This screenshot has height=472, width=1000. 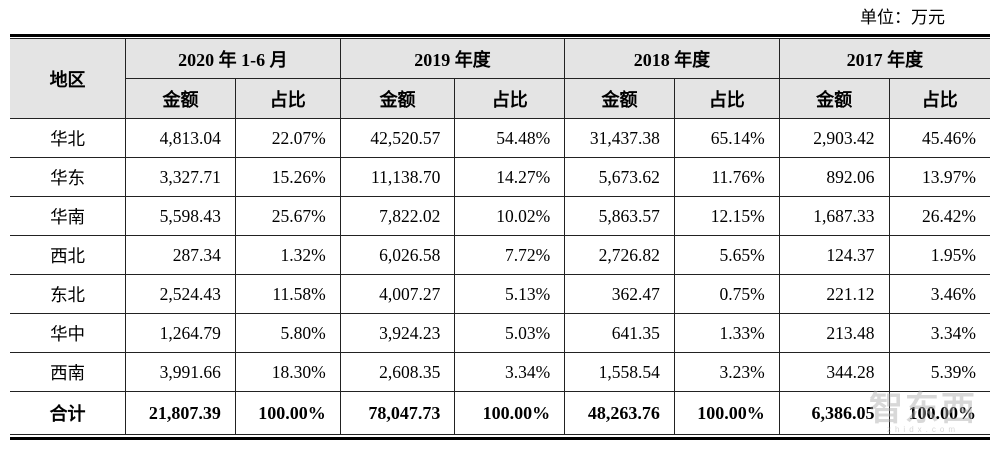 I want to click on ratio-cell: 0.75%, so click(x=726, y=294).